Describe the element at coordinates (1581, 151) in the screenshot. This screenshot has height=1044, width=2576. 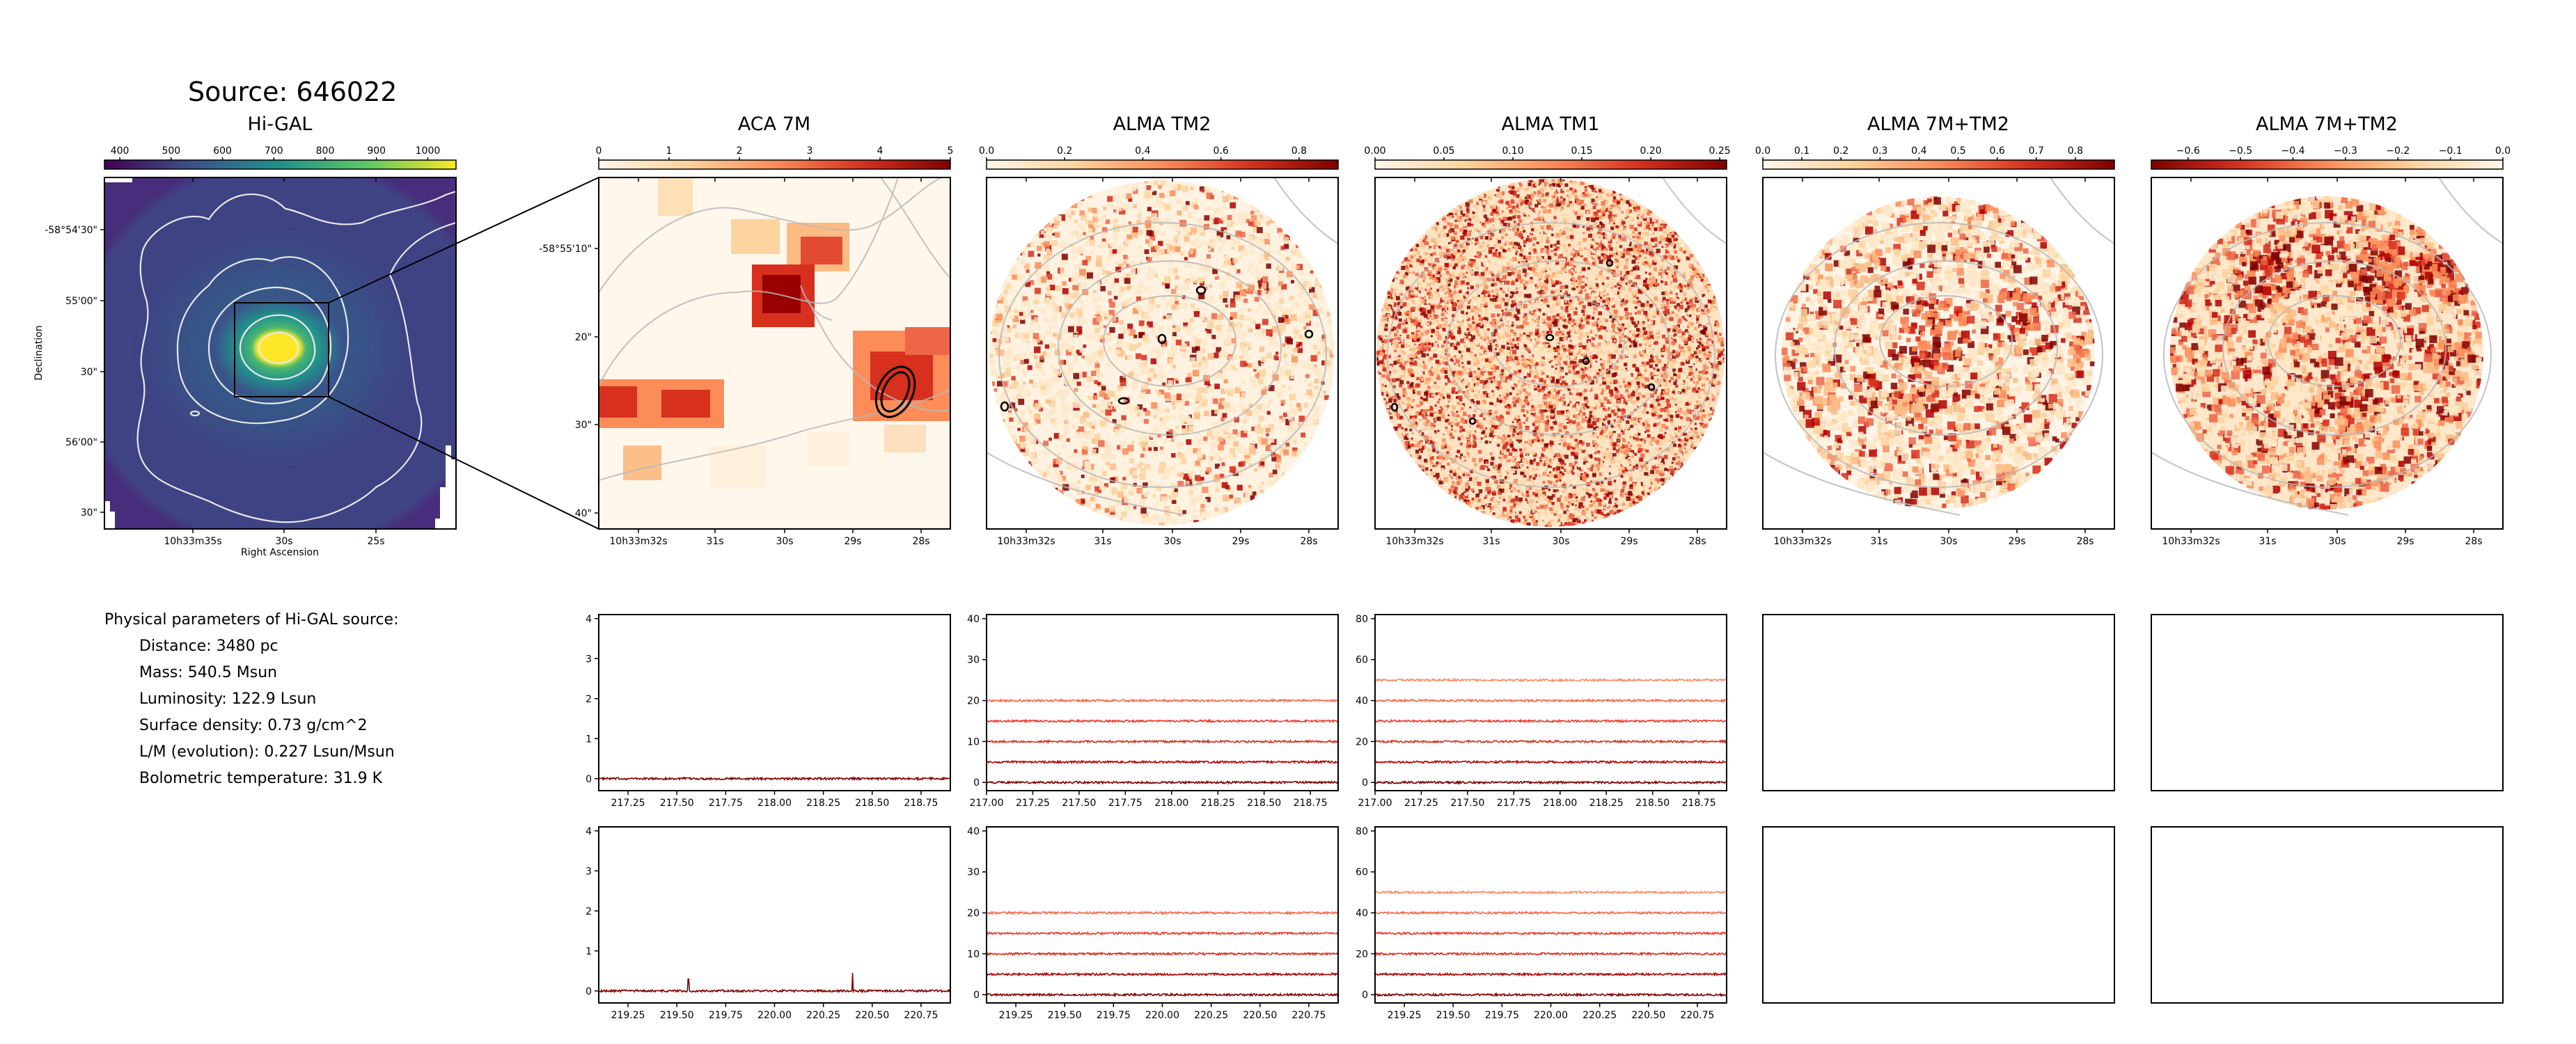
I see `colorbar-tick-label: 0.15` at that location.